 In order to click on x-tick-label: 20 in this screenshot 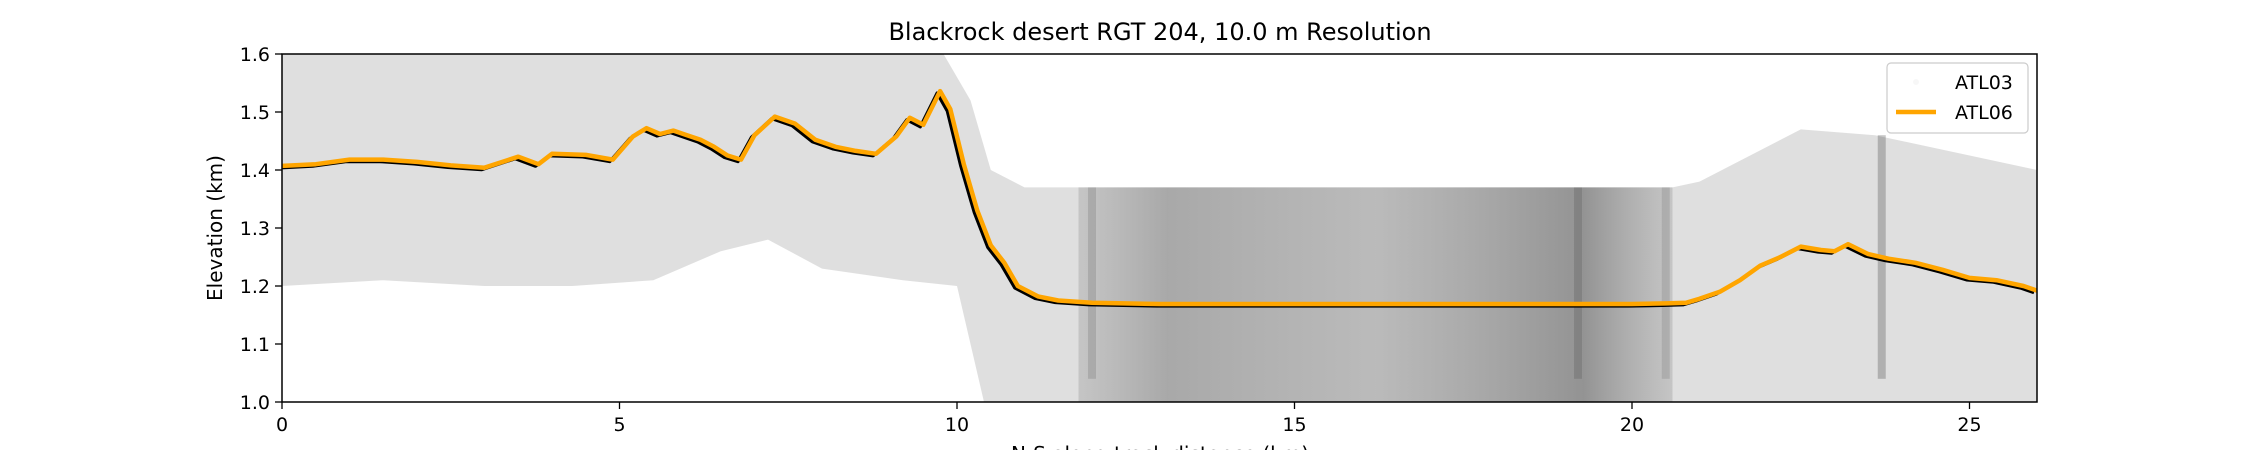, I will do `click(1632, 425)`.